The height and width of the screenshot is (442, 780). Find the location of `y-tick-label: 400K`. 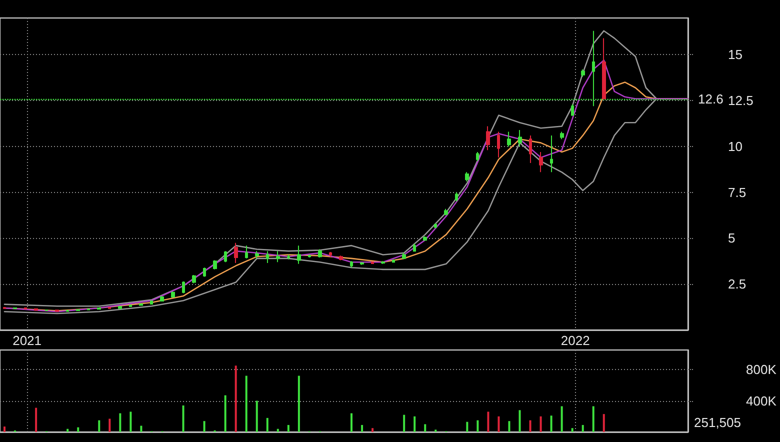

y-tick-label: 400K is located at coordinates (761, 400).